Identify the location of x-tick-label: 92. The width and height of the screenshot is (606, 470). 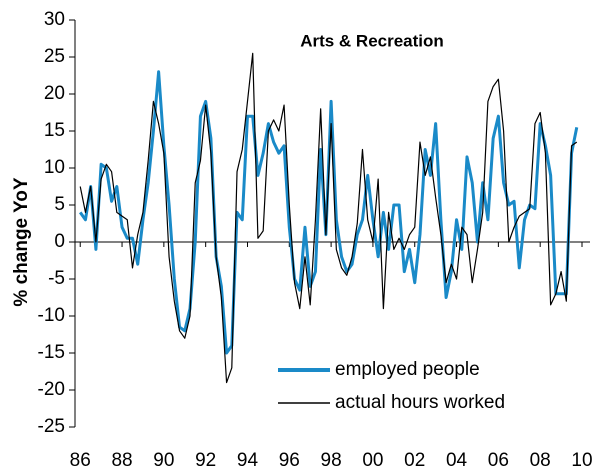
(205, 460).